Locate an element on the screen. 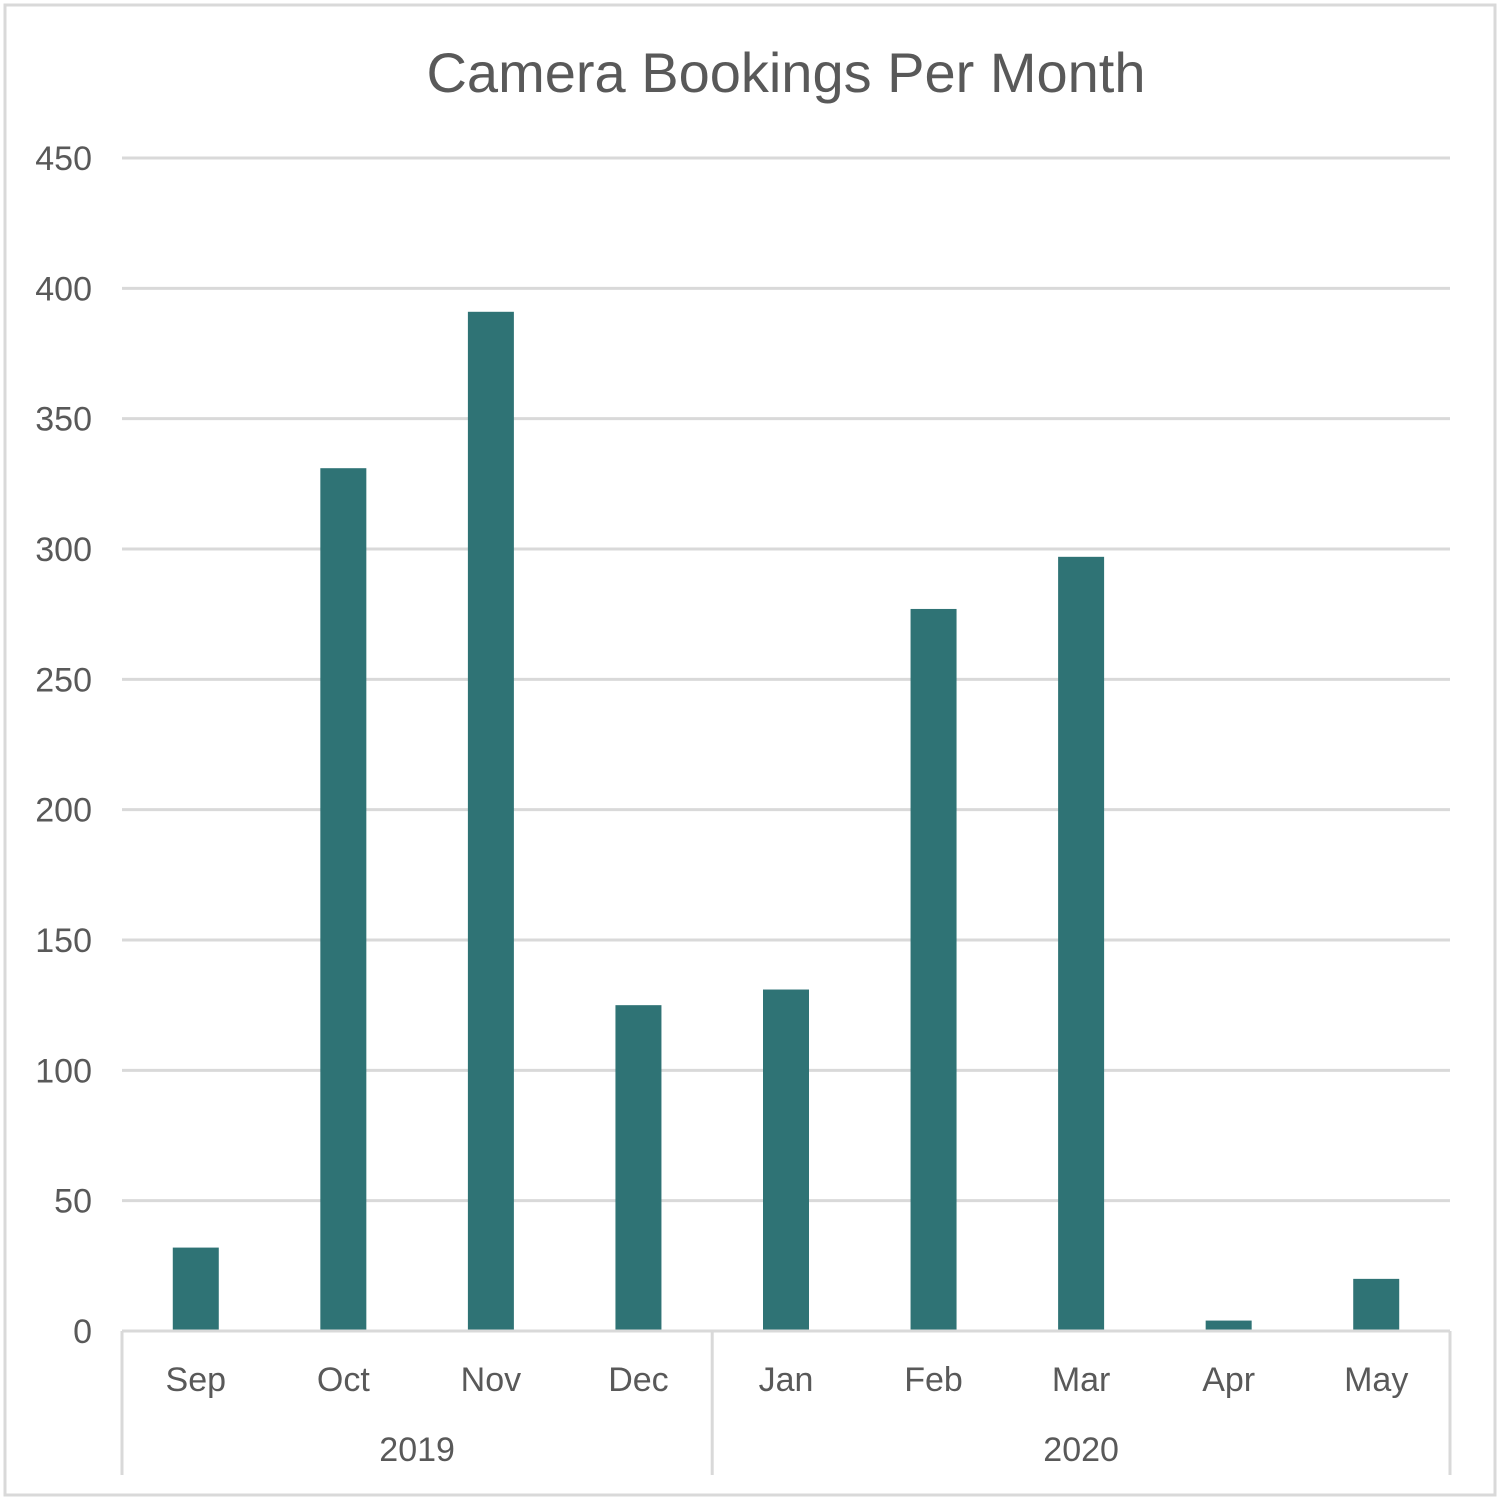  y-tick-label: 250 is located at coordinates (63, 680).